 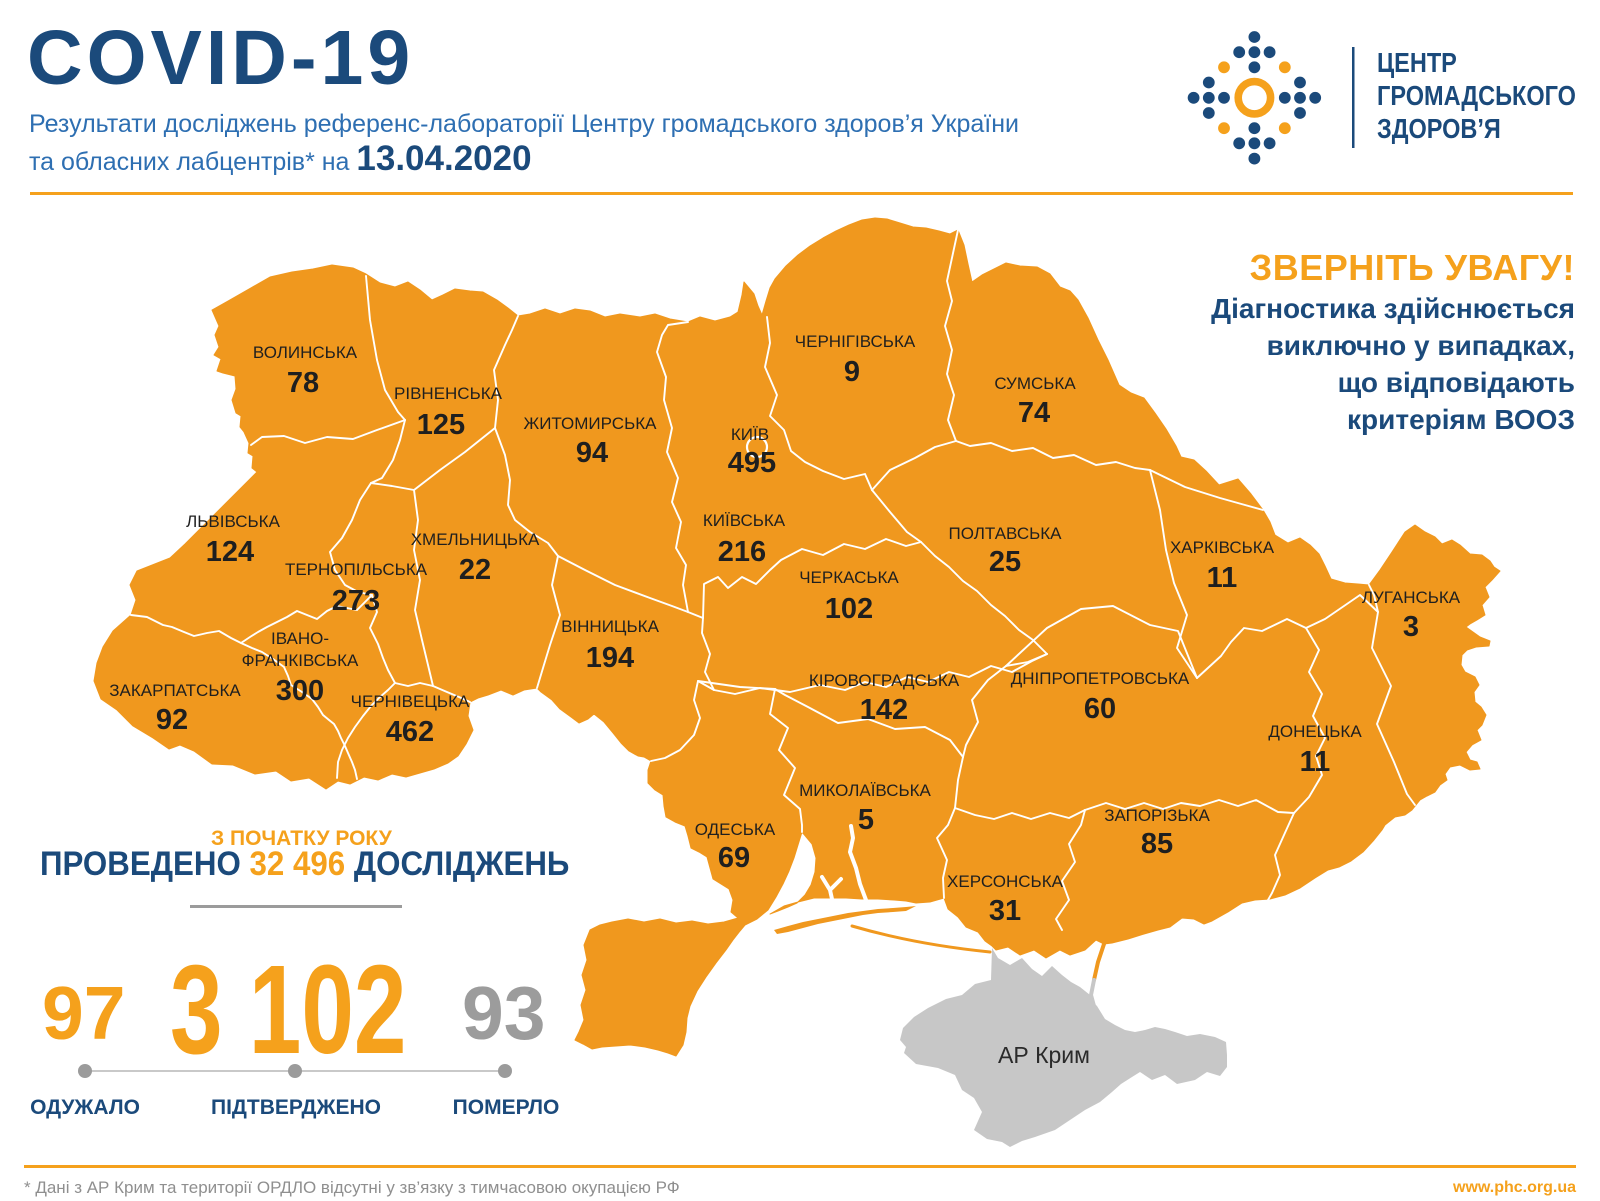 What do you see at coordinates (303, 383) in the screenshot?
I see `svg-text: 78` at bounding box center [303, 383].